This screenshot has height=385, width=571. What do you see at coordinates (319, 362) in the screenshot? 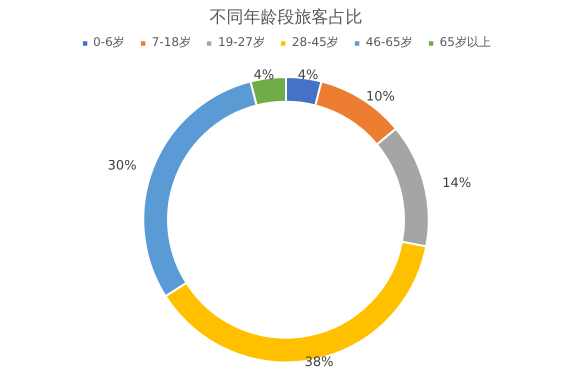
I see `data-label: 38%` at bounding box center [319, 362].